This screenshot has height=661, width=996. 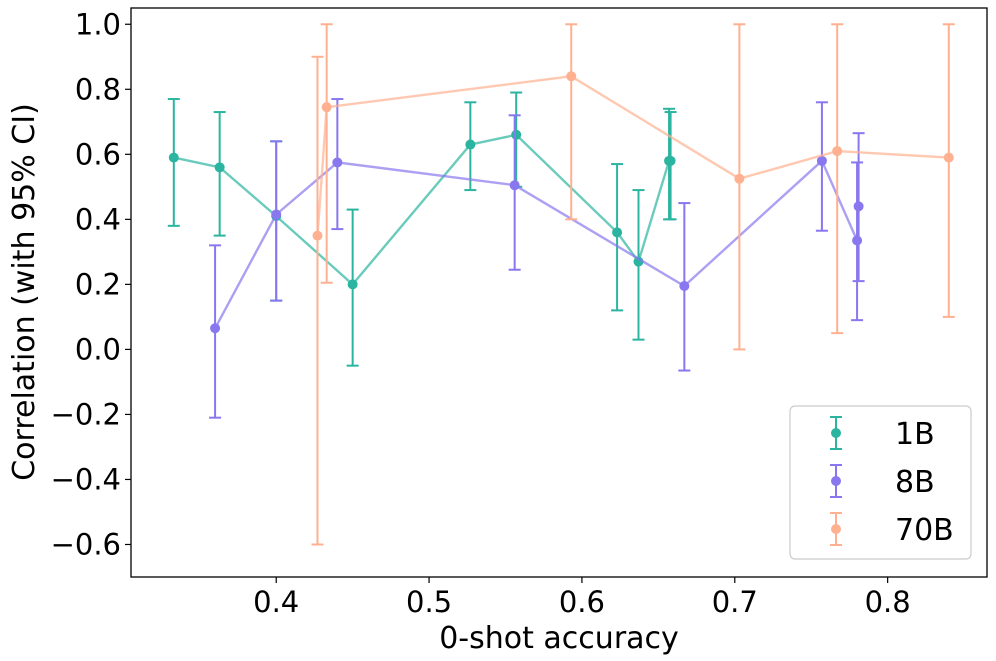 I want to click on legend-label: 1B, so click(x=915, y=434).